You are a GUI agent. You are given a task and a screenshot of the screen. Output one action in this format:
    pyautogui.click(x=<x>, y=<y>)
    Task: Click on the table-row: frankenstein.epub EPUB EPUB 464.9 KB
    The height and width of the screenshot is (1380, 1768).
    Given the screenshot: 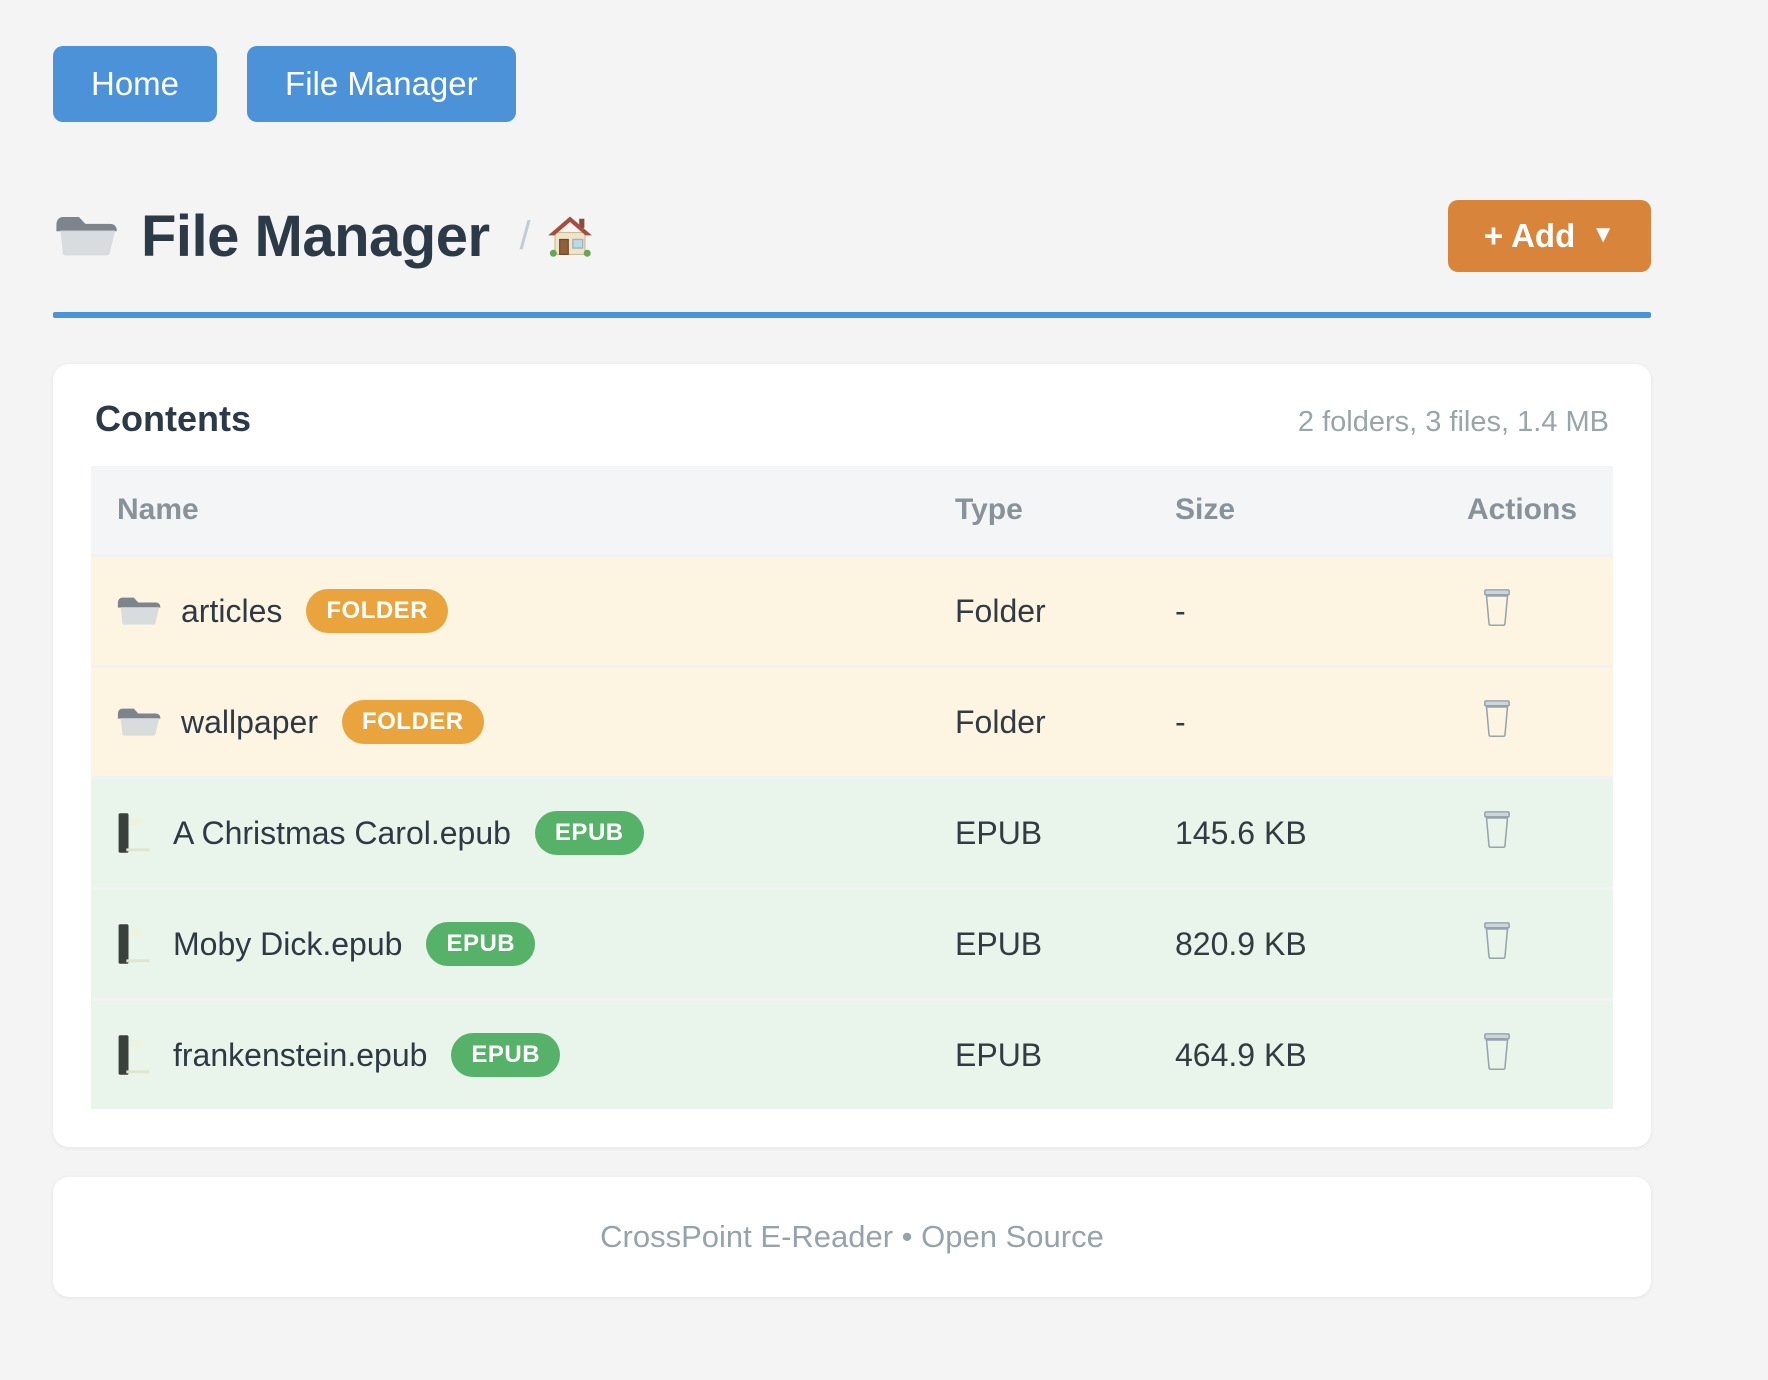 What is the action you would take?
    pyautogui.click(x=852, y=1053)
    